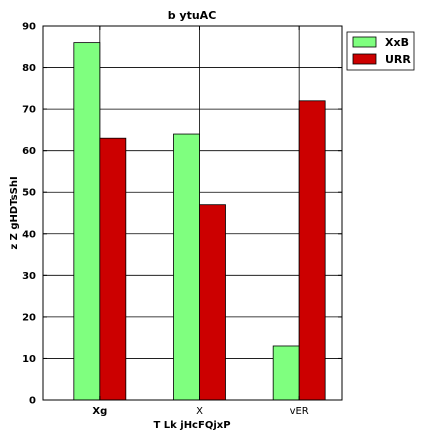  I want to click on x-axis-title: T Lk jHcFQjxP, so click(191, 425).